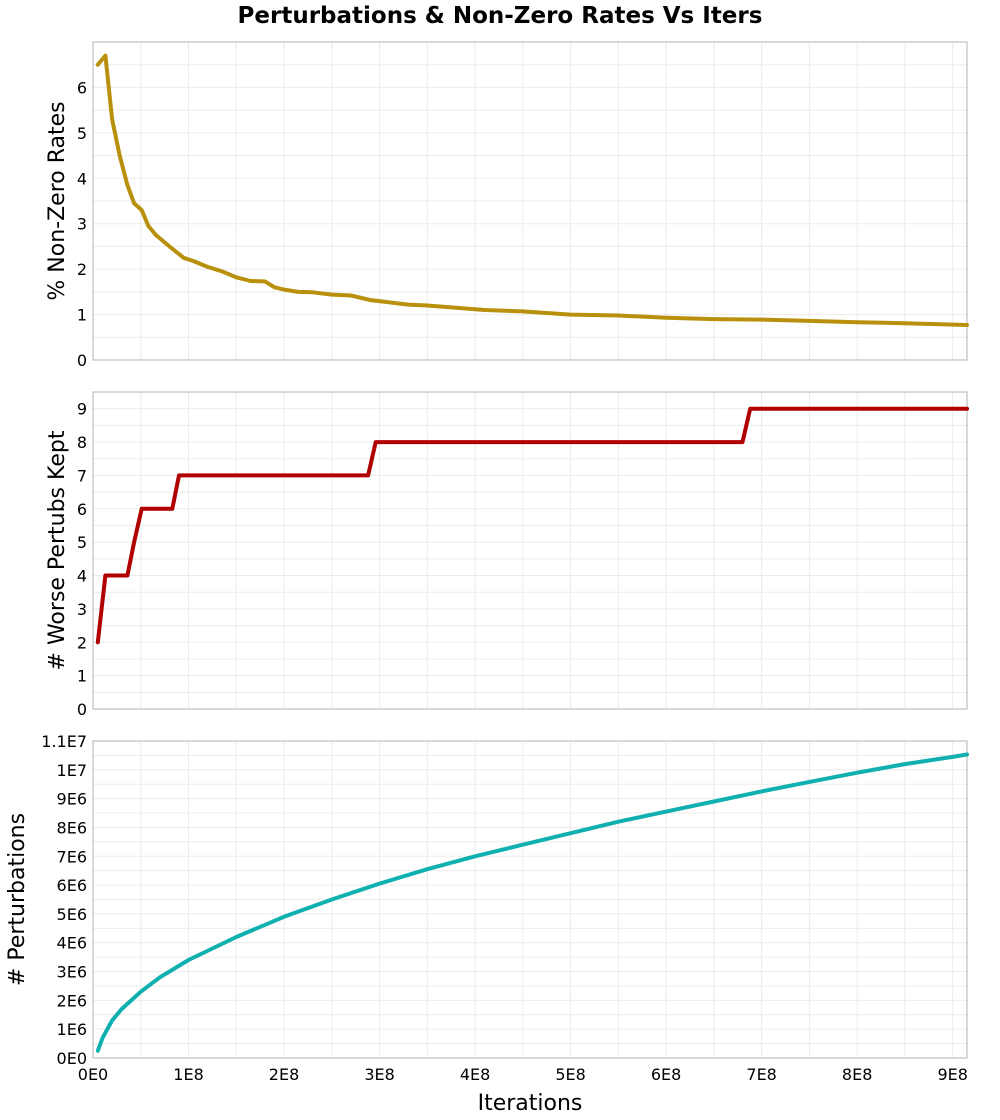  I want to click on y-tick-label-worse-perturbs: 7, so click(82, 475).